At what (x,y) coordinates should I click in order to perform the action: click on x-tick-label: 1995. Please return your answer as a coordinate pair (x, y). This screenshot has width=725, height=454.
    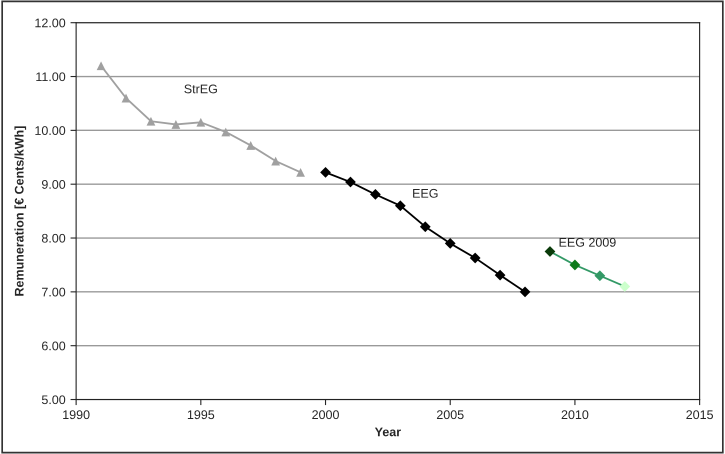
    Looking at the image, I should click on (201, 415).